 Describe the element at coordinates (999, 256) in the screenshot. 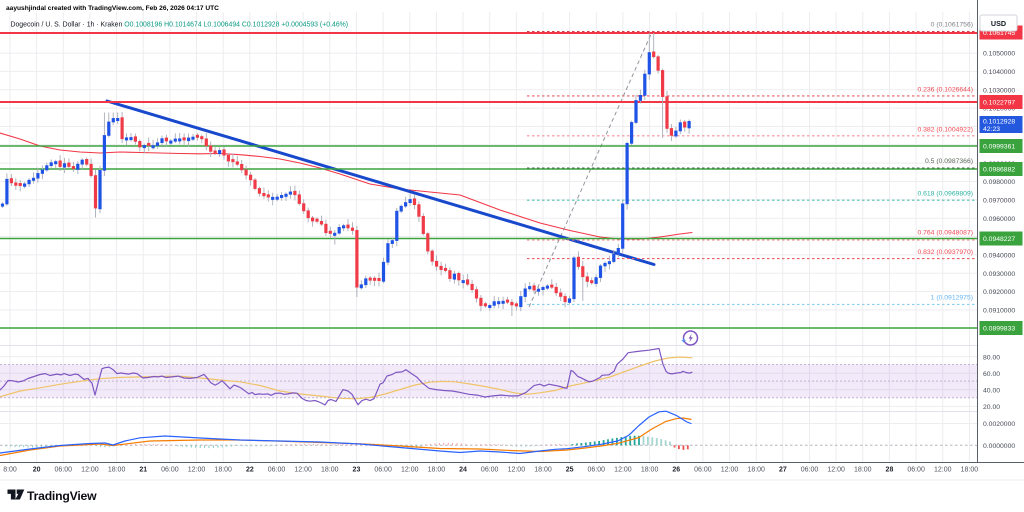

I see `svg-text: 0.0940000` at that location.